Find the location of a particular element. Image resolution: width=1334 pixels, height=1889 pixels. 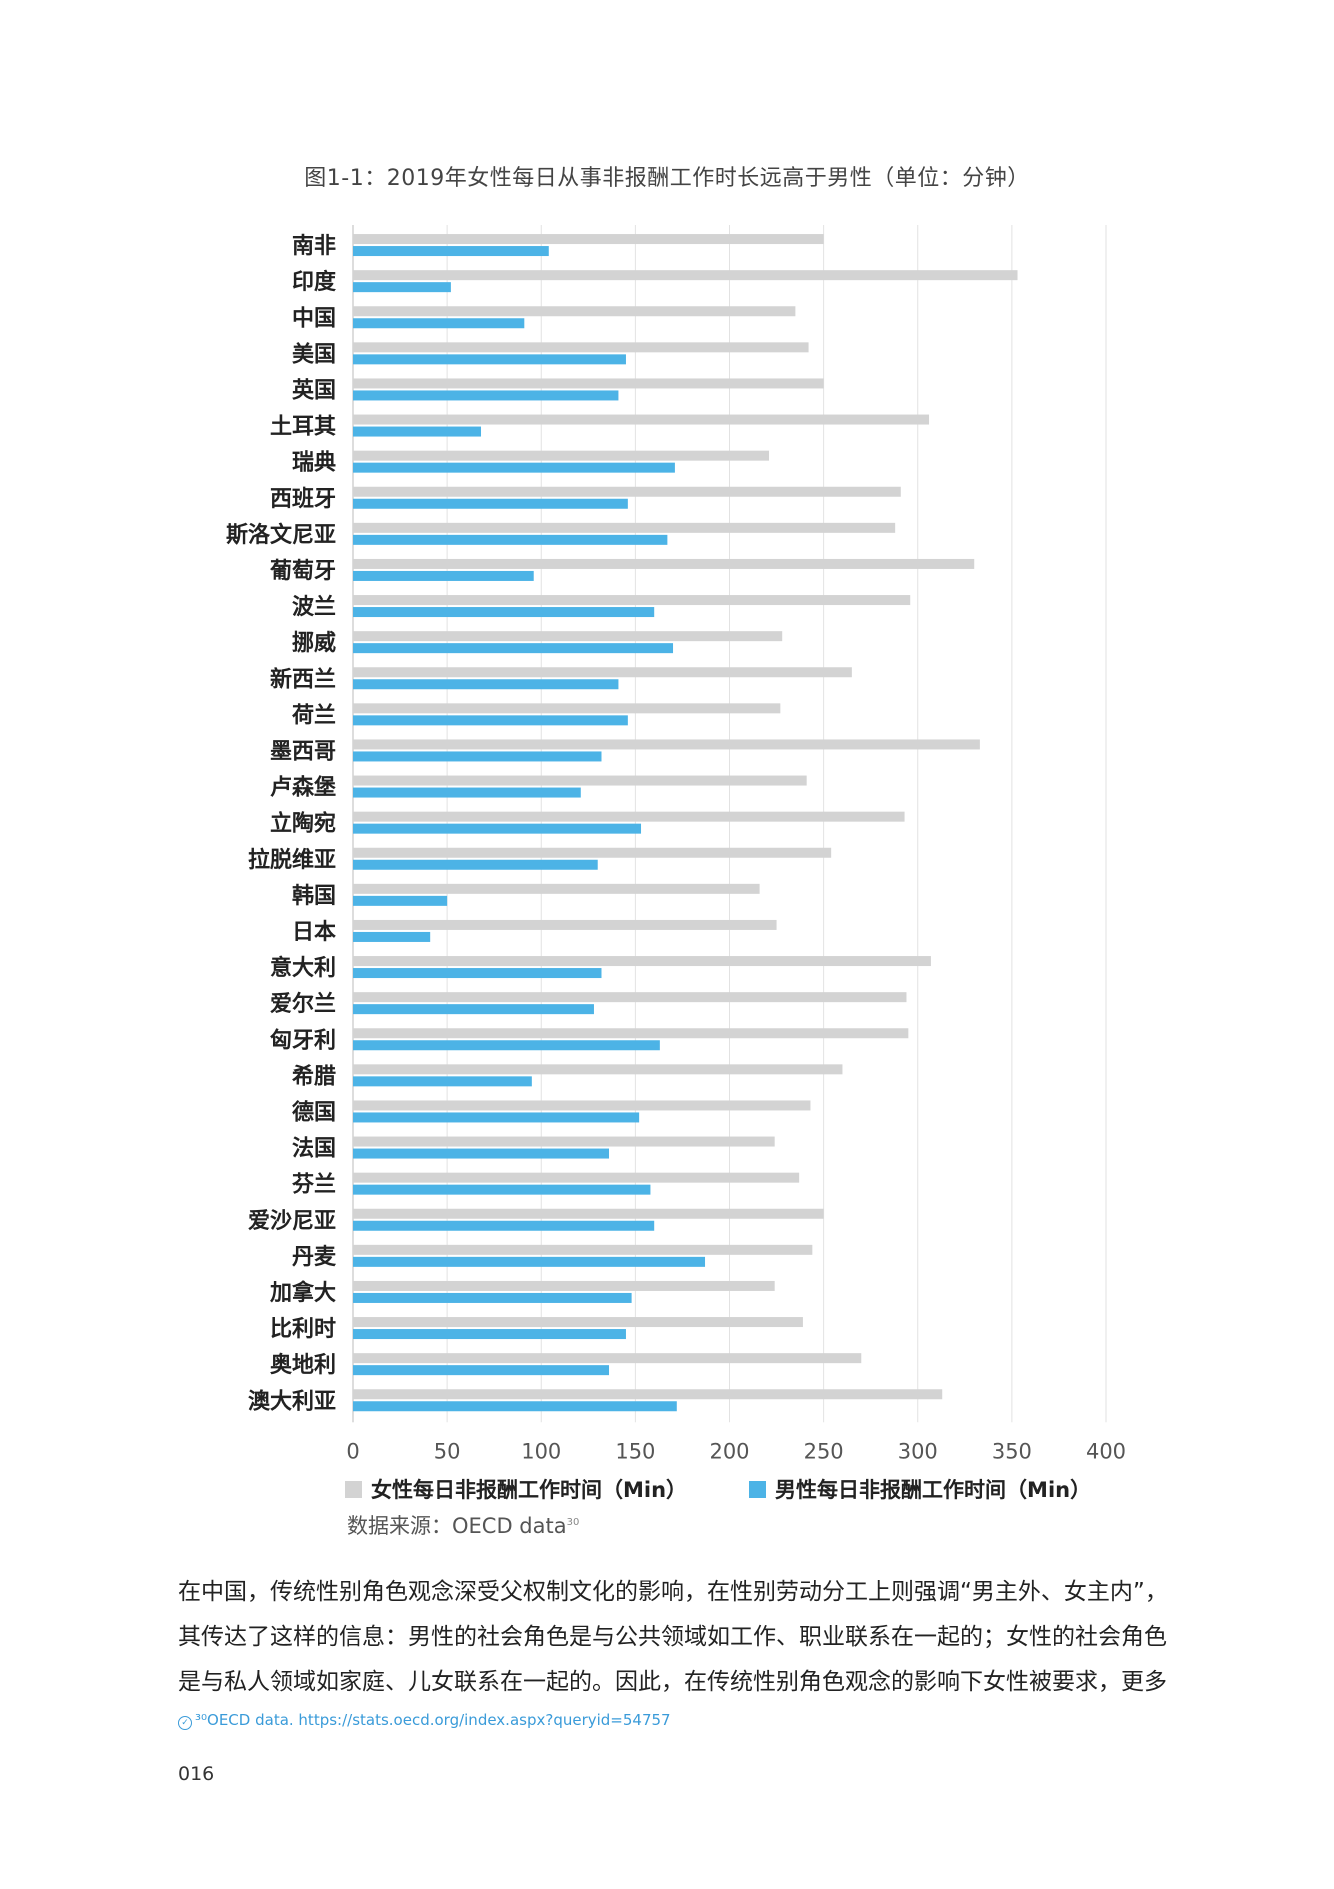

chart-legend: 女性每日非报酬工作时间（Min） 男性每日非报酬工作时间（Min） is located at coordinates (749, 1489).